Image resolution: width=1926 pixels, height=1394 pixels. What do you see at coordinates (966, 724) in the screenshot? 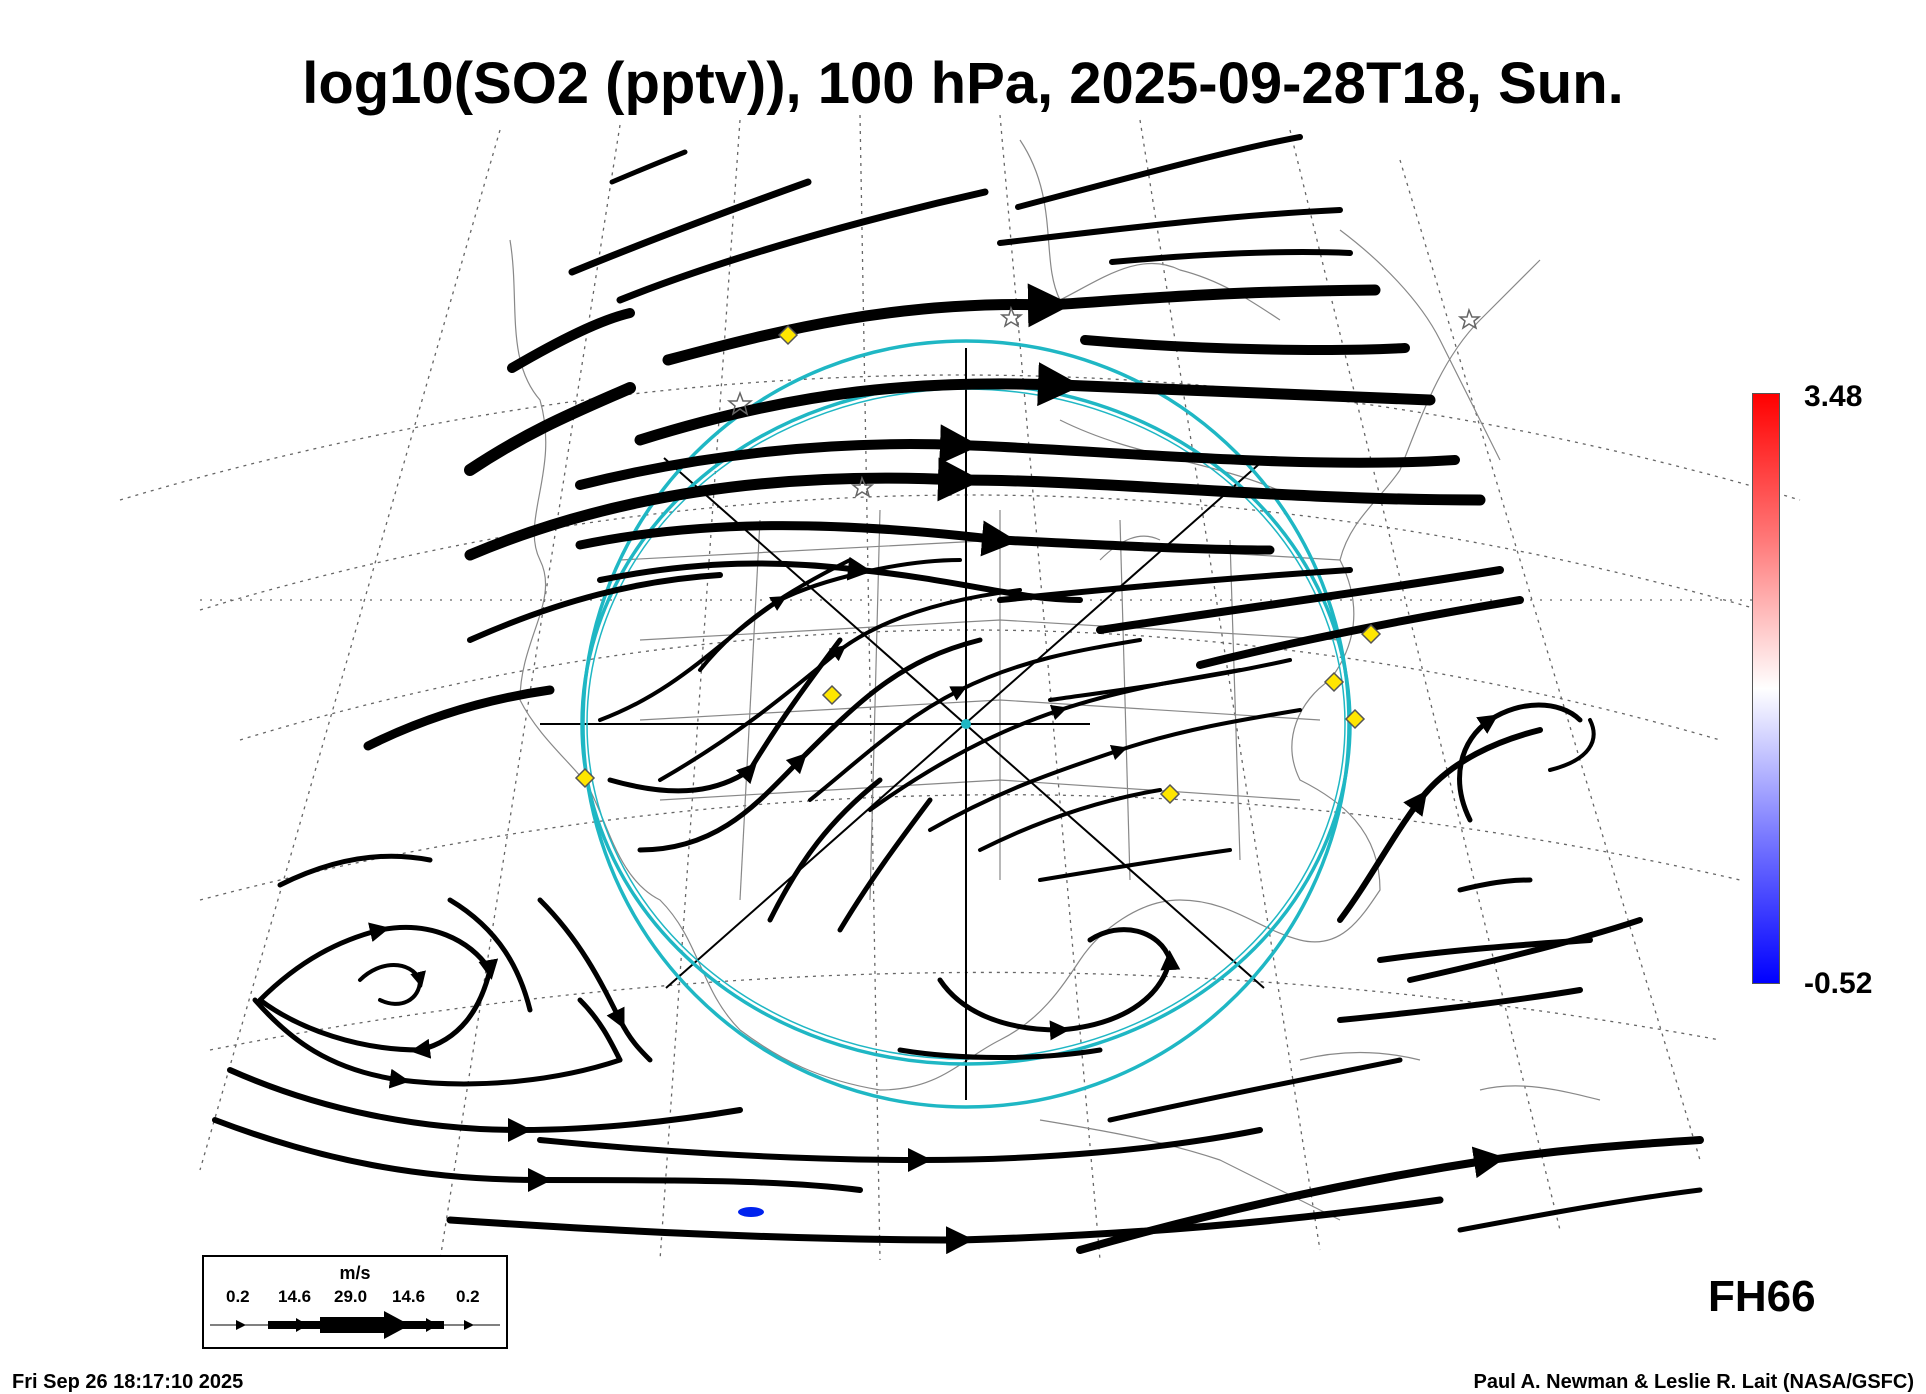
I see `ring-center-marker` at bounding box center [966, 724].